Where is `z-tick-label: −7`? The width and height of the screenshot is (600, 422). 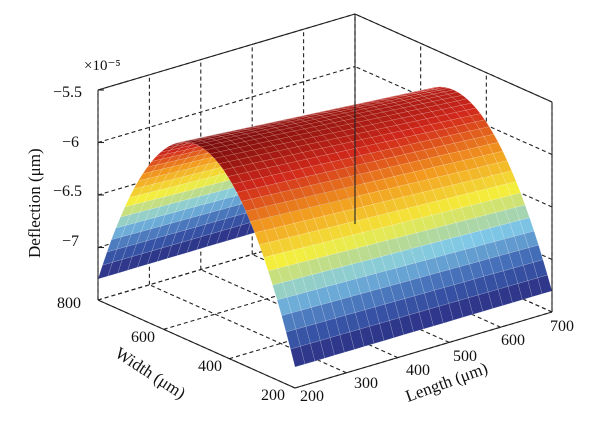
z-tick-label: −7 is located at coordinates (70, 241).